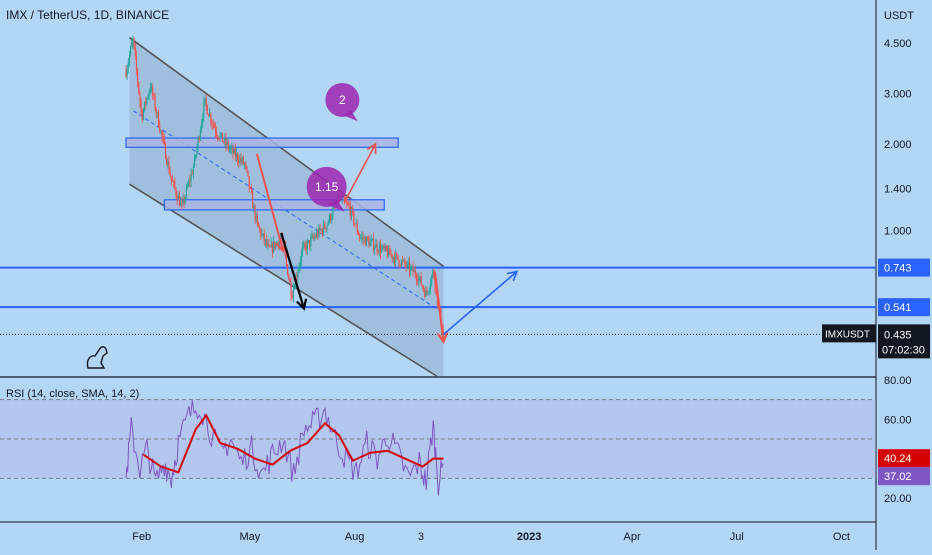 This screenshot has width=932, height=555. What do you see at coordinates (97, 357) in the screenshot?
I see `tradingview-dino-icon` at bounding box center [97, 357].